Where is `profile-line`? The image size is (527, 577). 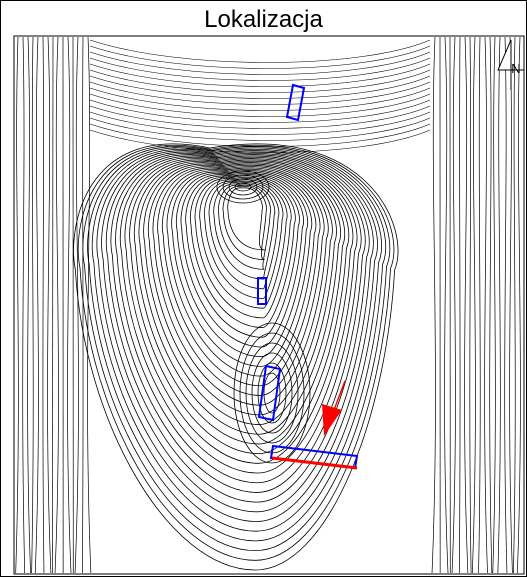
profile-line is located at coordinates (314, 463).